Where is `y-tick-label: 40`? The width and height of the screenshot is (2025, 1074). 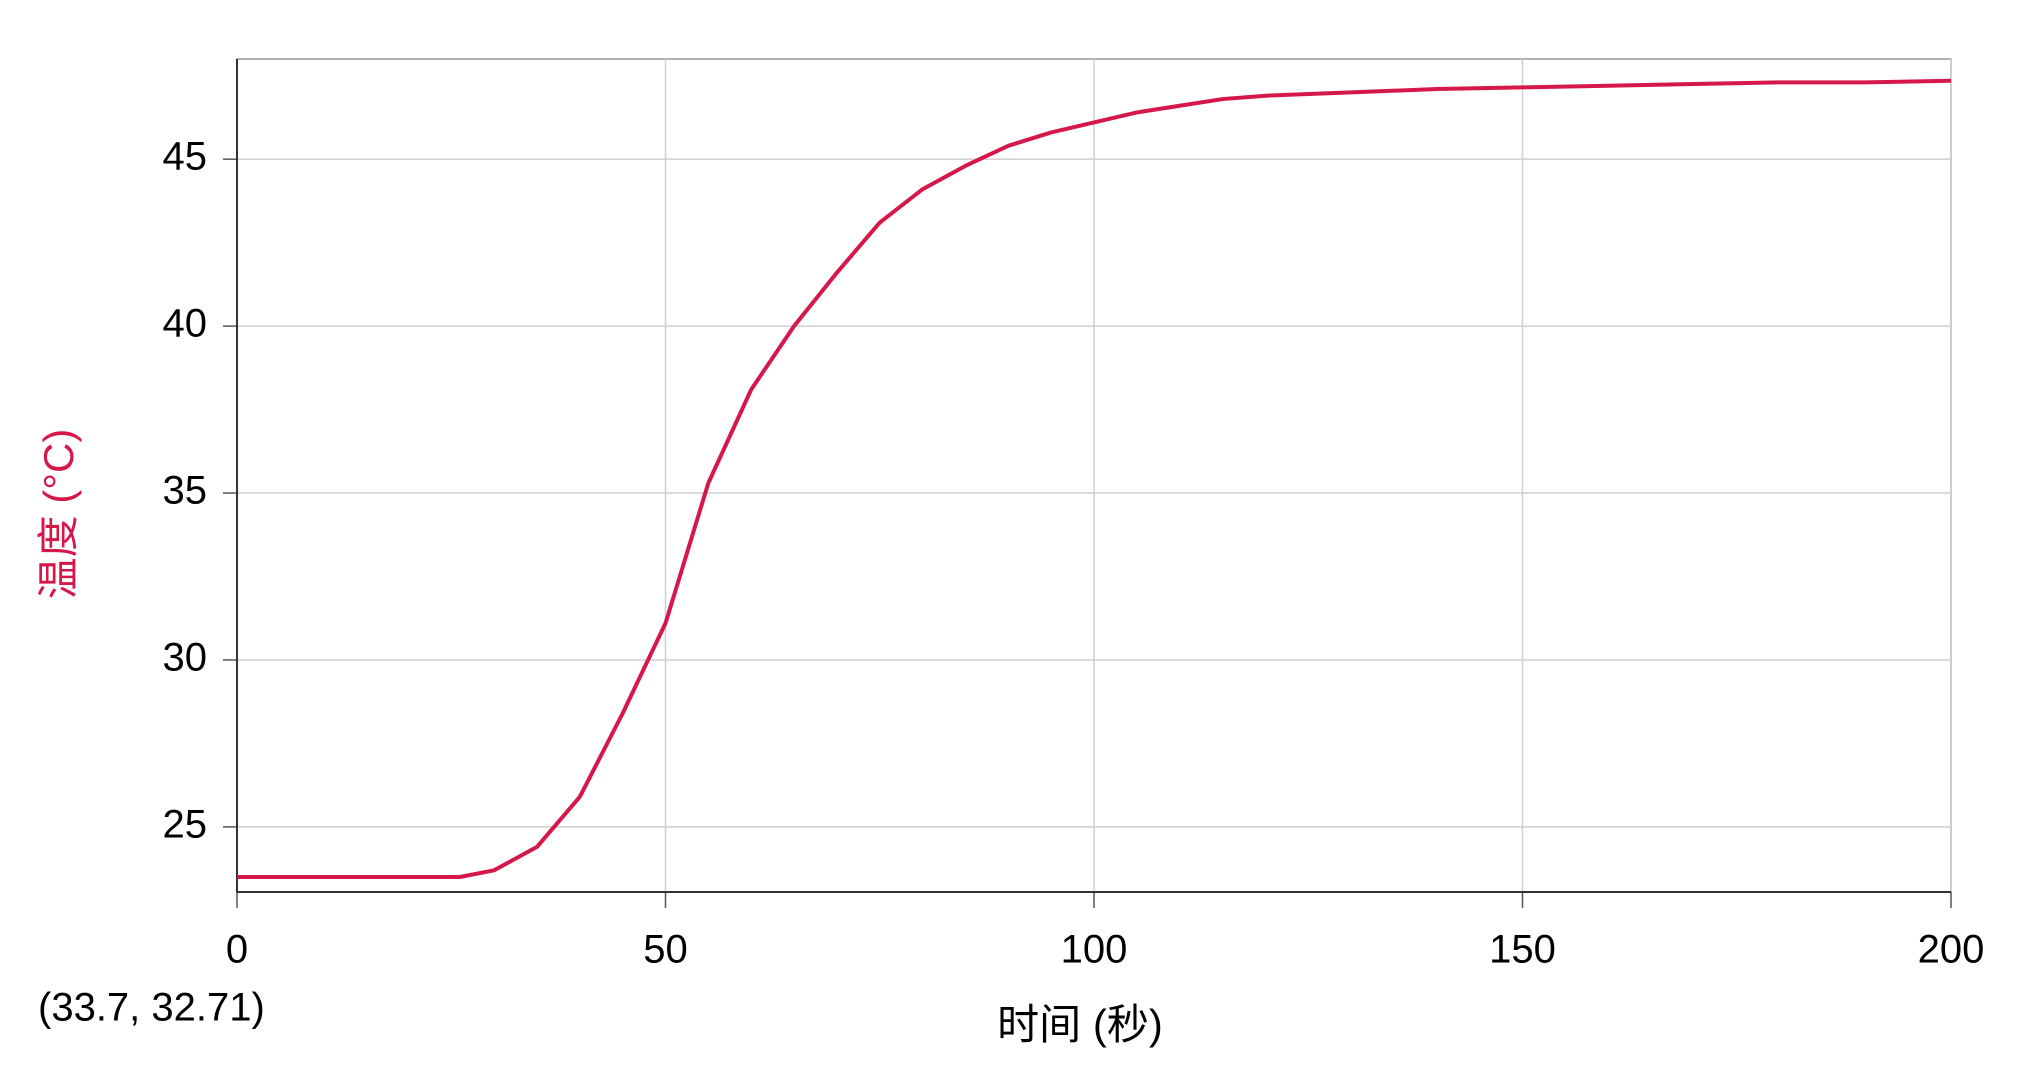
y-tick-label: 40 is located at coordinates (185, 324).